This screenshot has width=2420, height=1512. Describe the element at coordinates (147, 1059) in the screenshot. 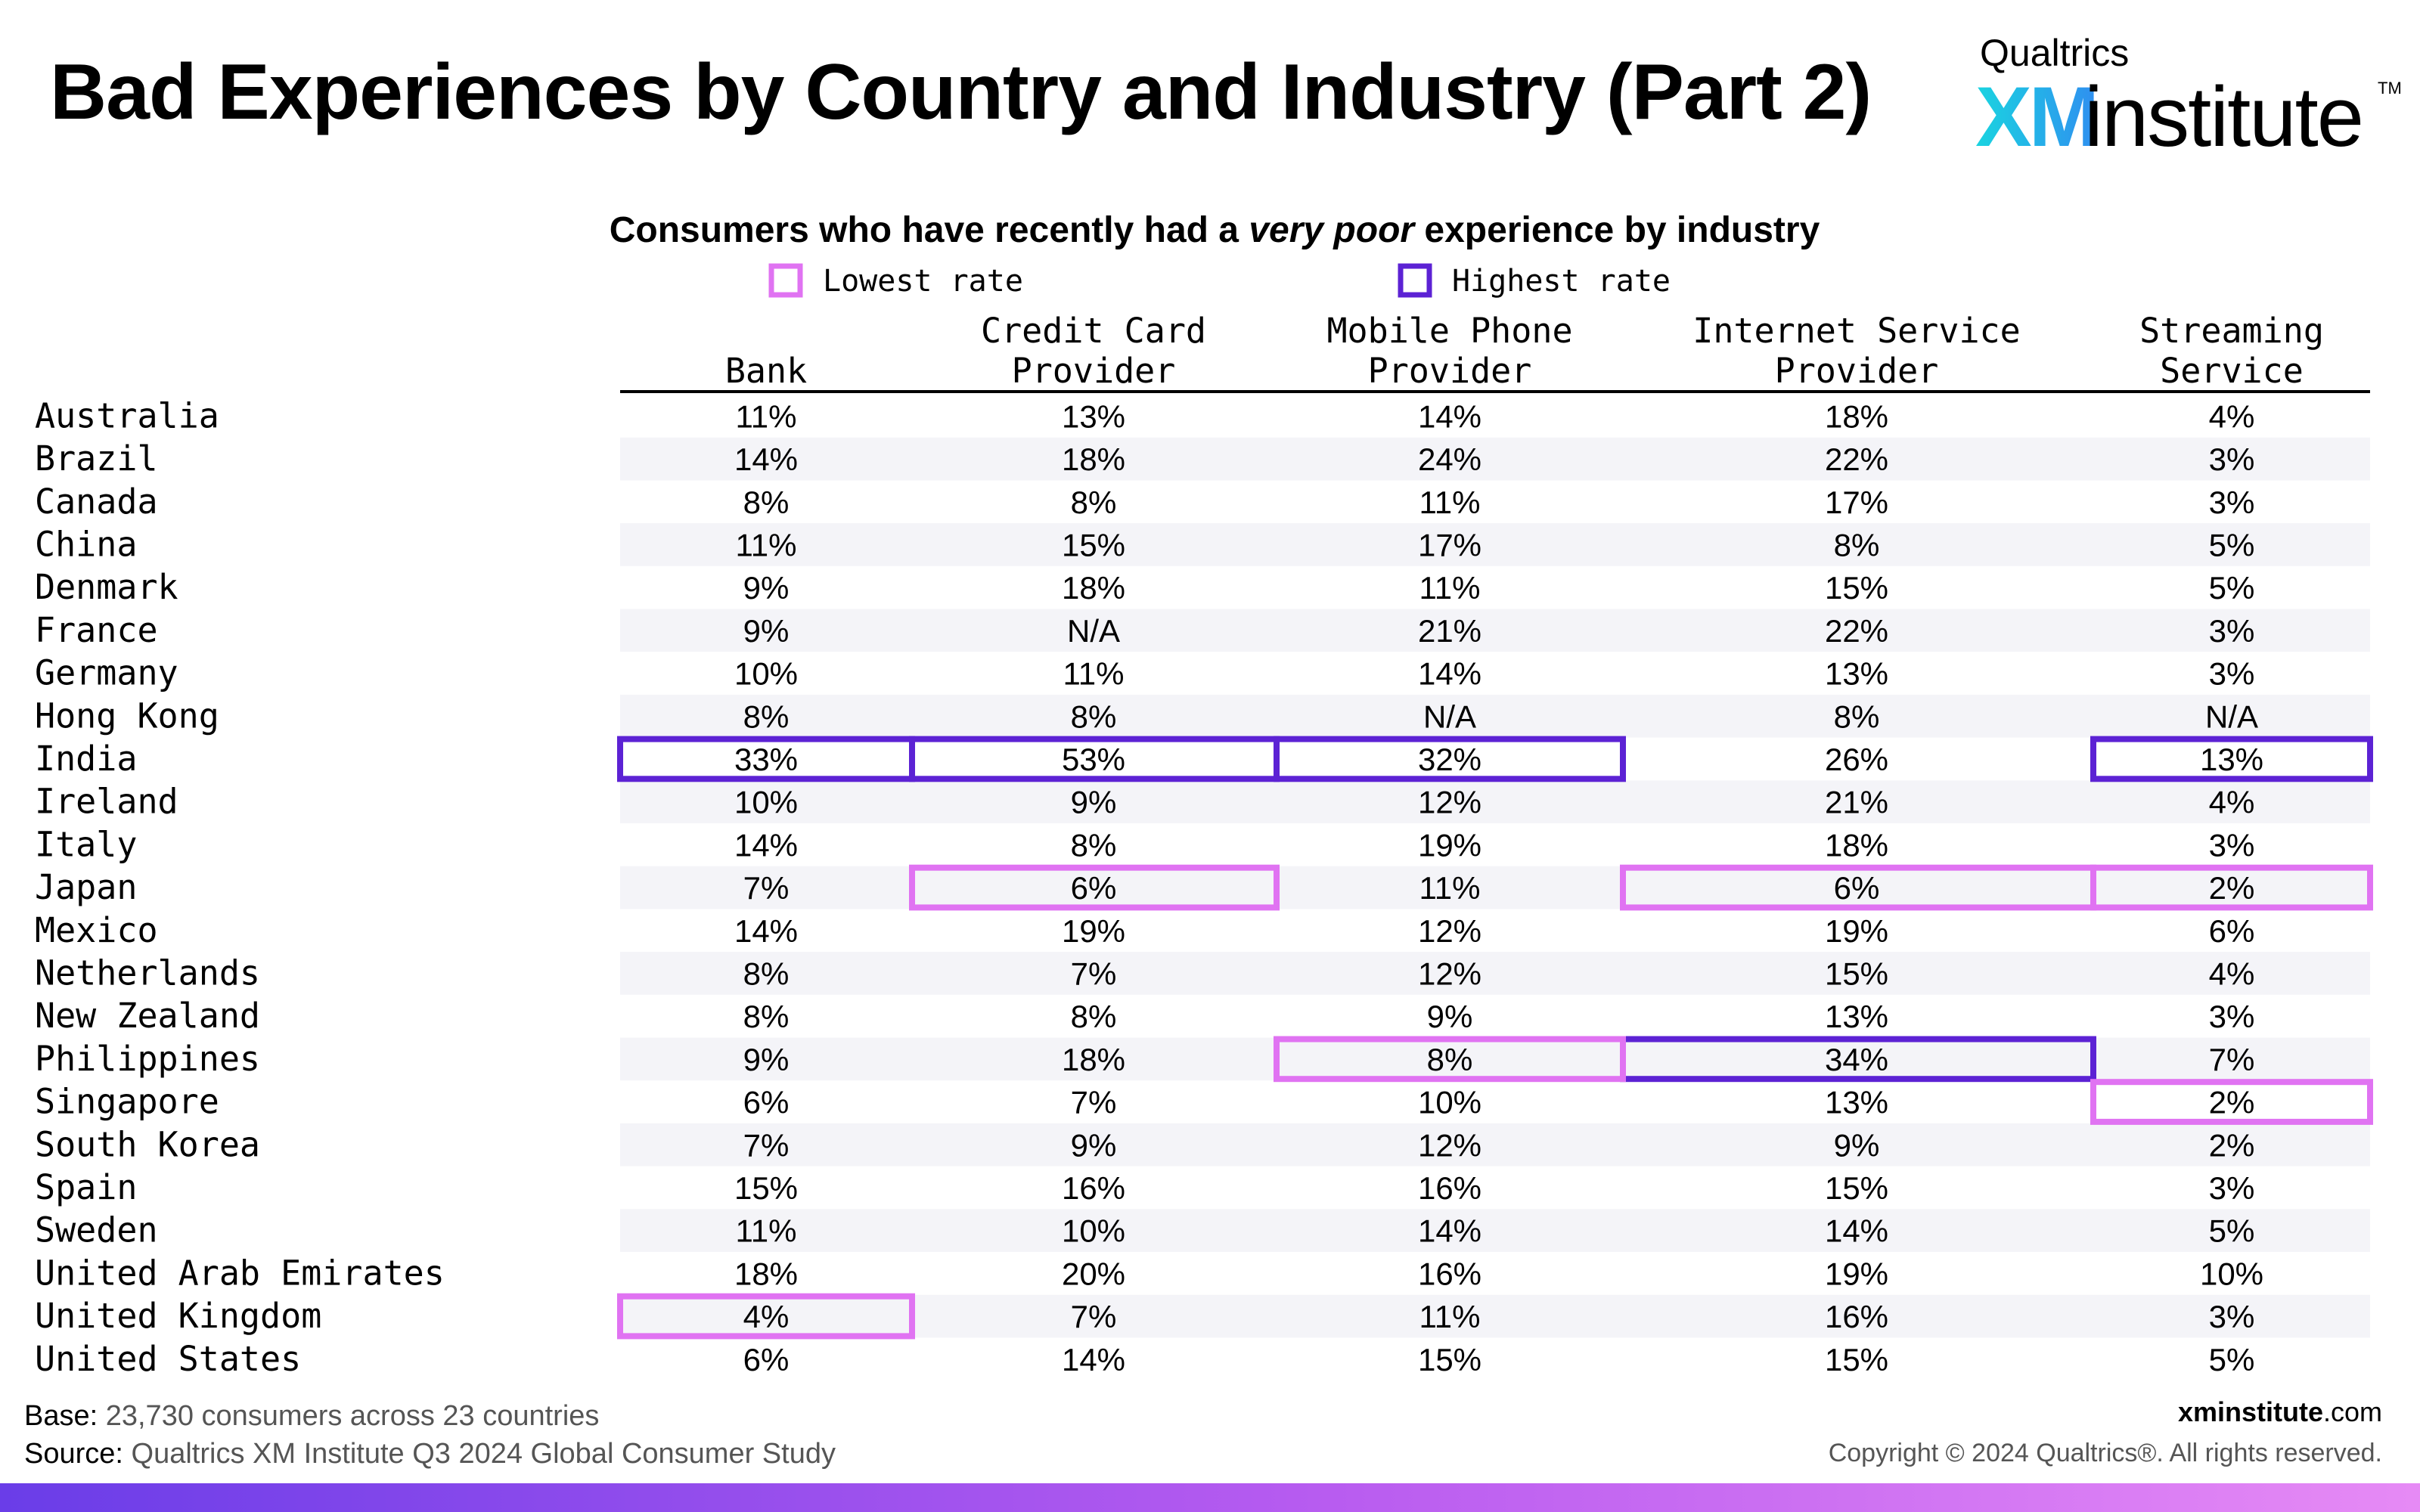

I see `country-label-philippines: Philippines` at that location.